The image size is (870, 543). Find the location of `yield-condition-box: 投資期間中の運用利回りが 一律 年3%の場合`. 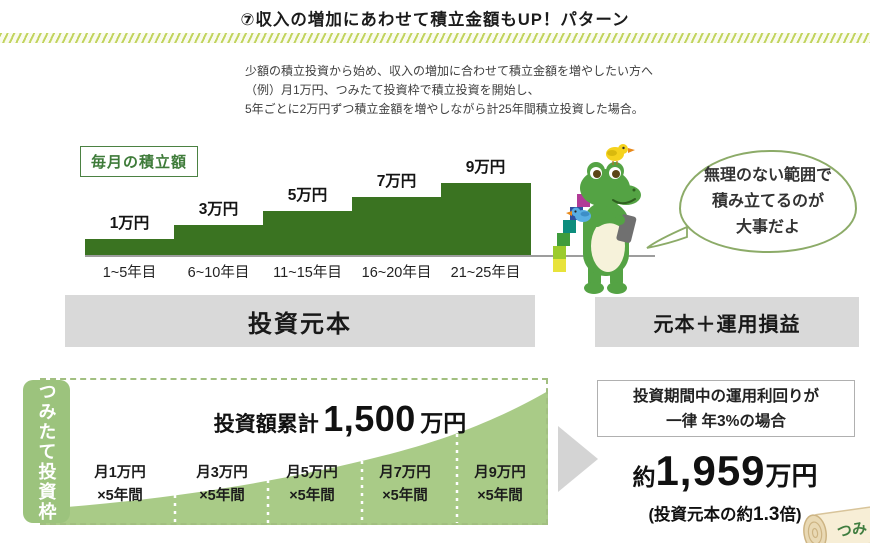

yield-condition-box: 投資期間中の運用利回りが 一律 年3%の場合 is located at coordinates (726, 408).